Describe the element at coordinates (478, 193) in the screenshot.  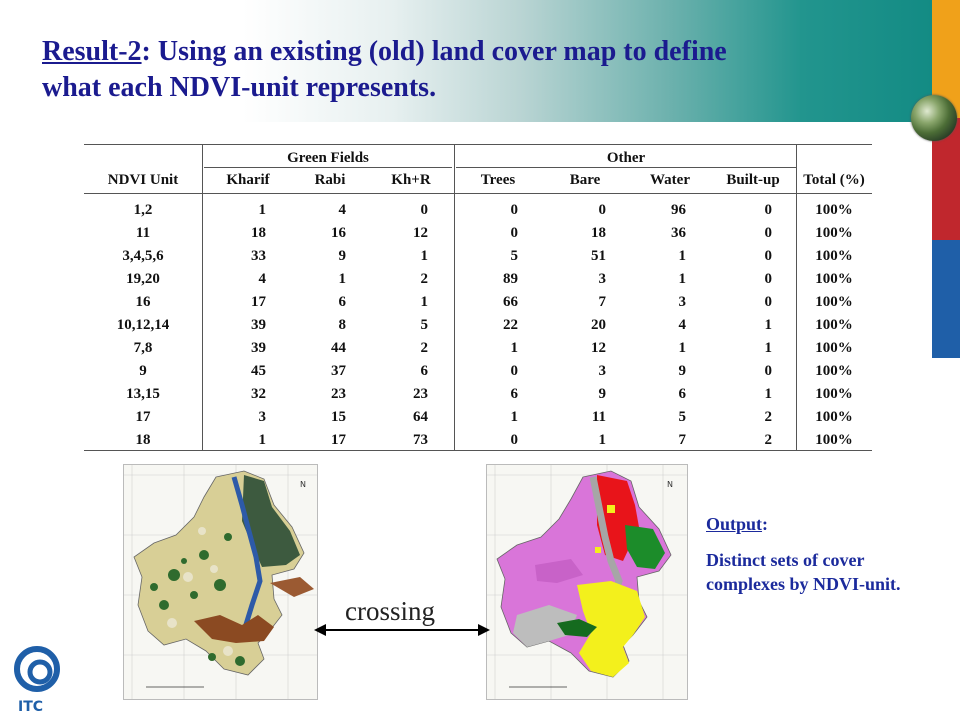
I see `header-bottom-rule` at that location.